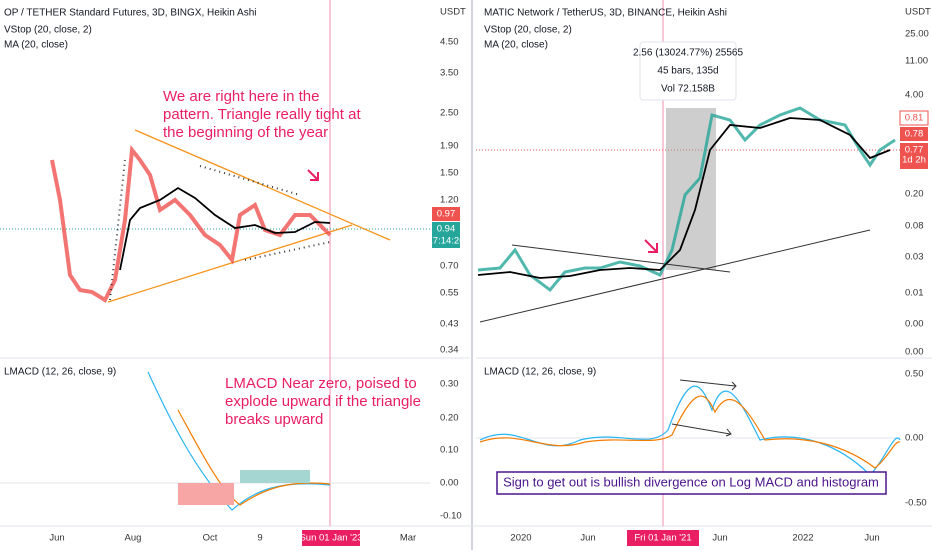  What do you see at coordinates (274, 419) in the screenshot?
I see `annotation: breaks upward` at bounding box center [274, 419].